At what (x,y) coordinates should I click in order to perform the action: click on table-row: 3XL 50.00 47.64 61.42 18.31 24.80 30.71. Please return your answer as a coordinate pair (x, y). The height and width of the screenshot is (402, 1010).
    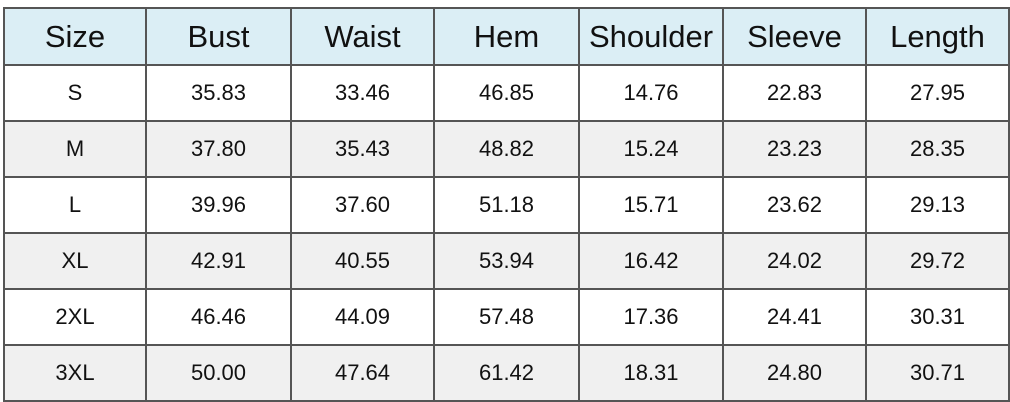
    Looking at the image, I should click on (506, 373).